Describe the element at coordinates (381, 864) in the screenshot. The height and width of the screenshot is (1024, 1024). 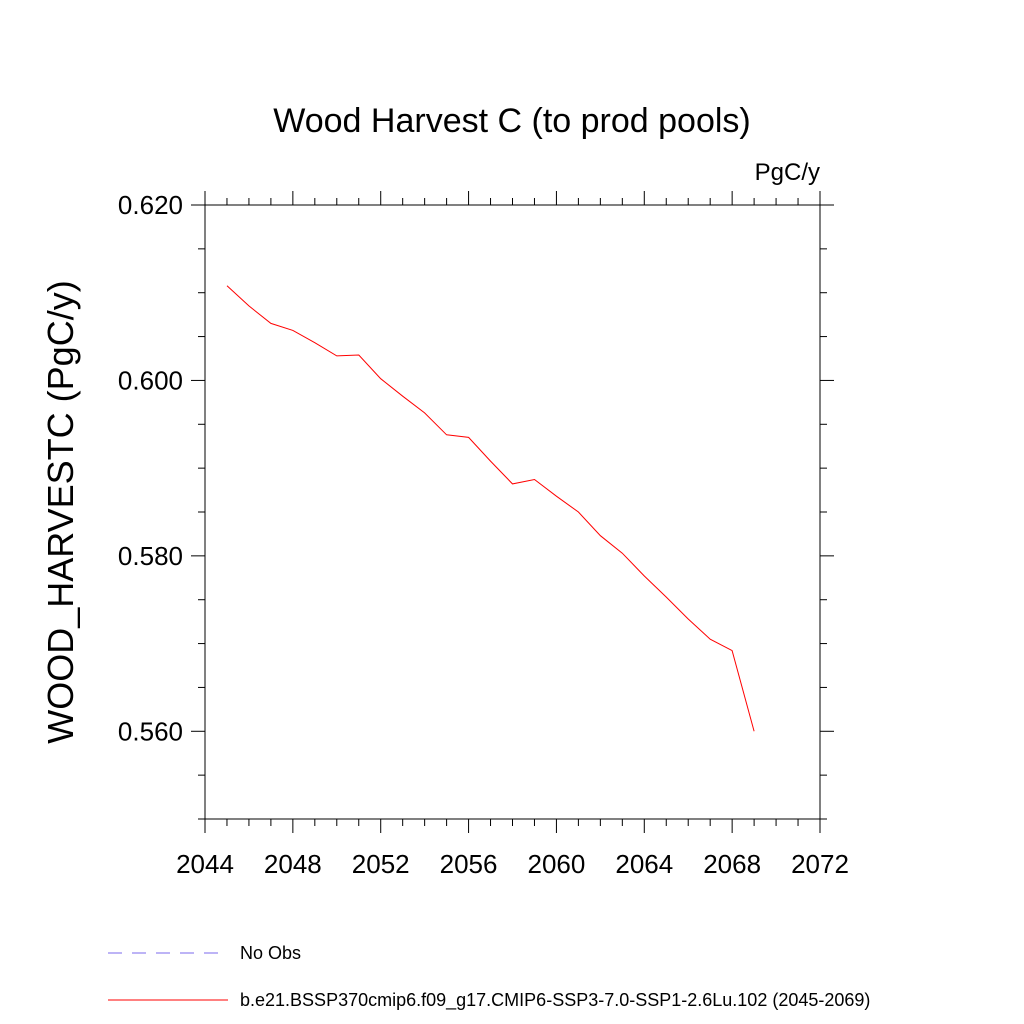
I see `x-tick-label: 2052` at that location.